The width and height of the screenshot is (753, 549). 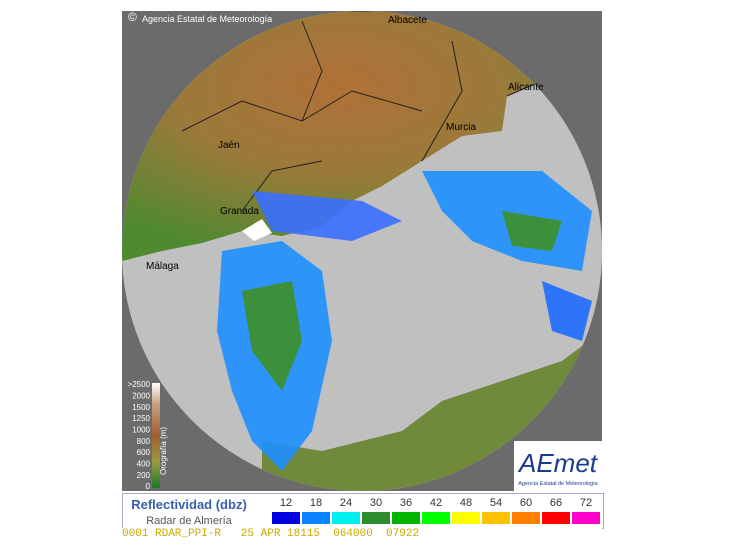 I want to click on city-label: Málaga, so click(x=162, y=266).